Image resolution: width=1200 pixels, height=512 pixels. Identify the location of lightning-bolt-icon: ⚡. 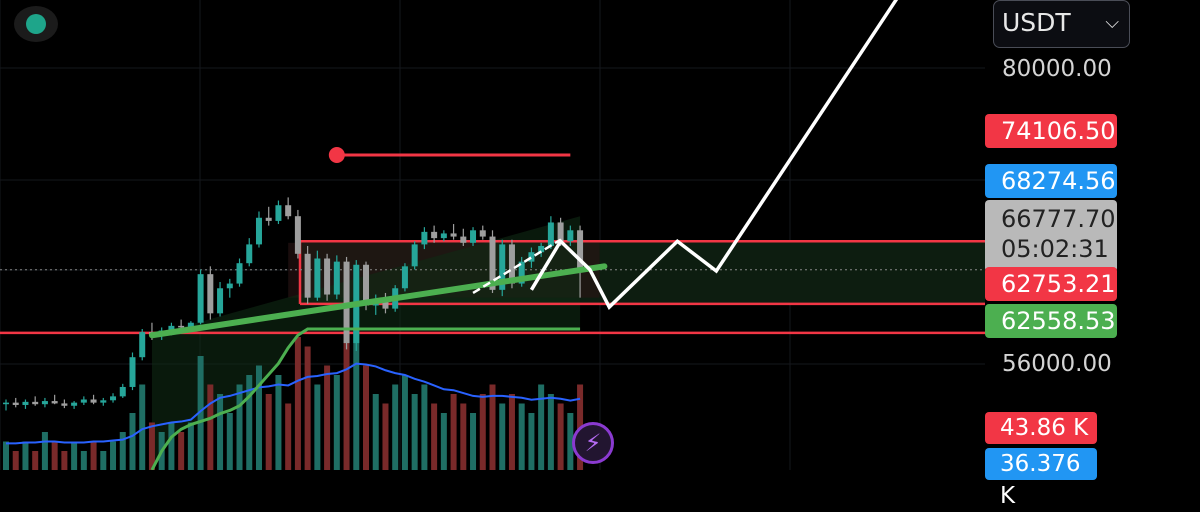
(593, 443).